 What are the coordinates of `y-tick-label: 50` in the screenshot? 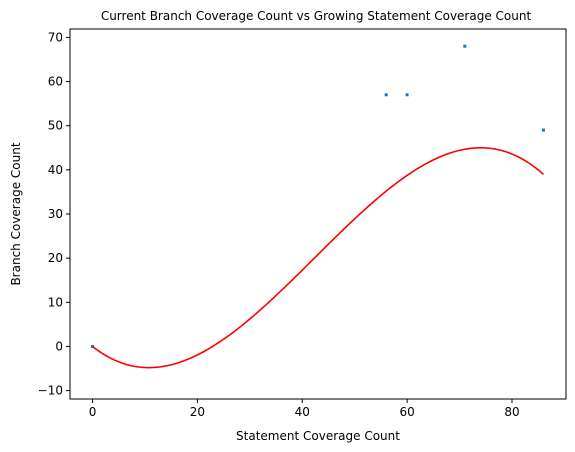 It's located at (55, 126).